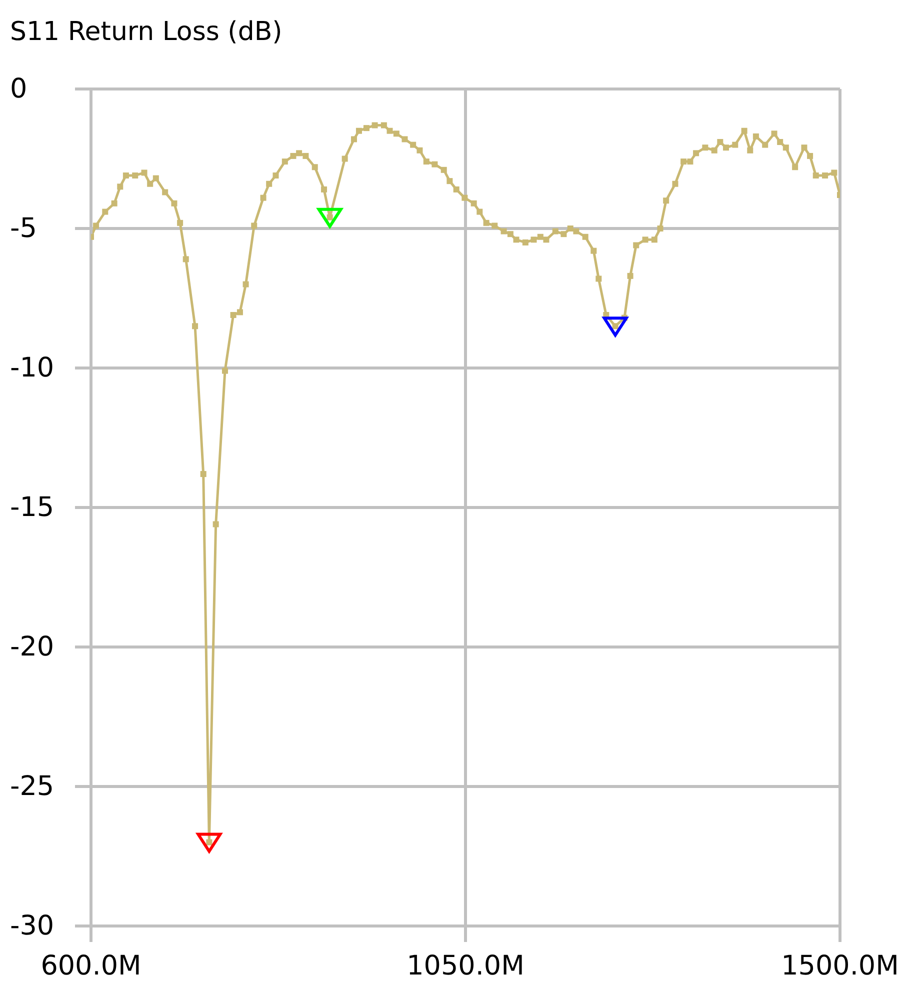 This screenshot has width=900, height=987. I want to click on x-tick-label: 1500.0M, so click(840, 966).